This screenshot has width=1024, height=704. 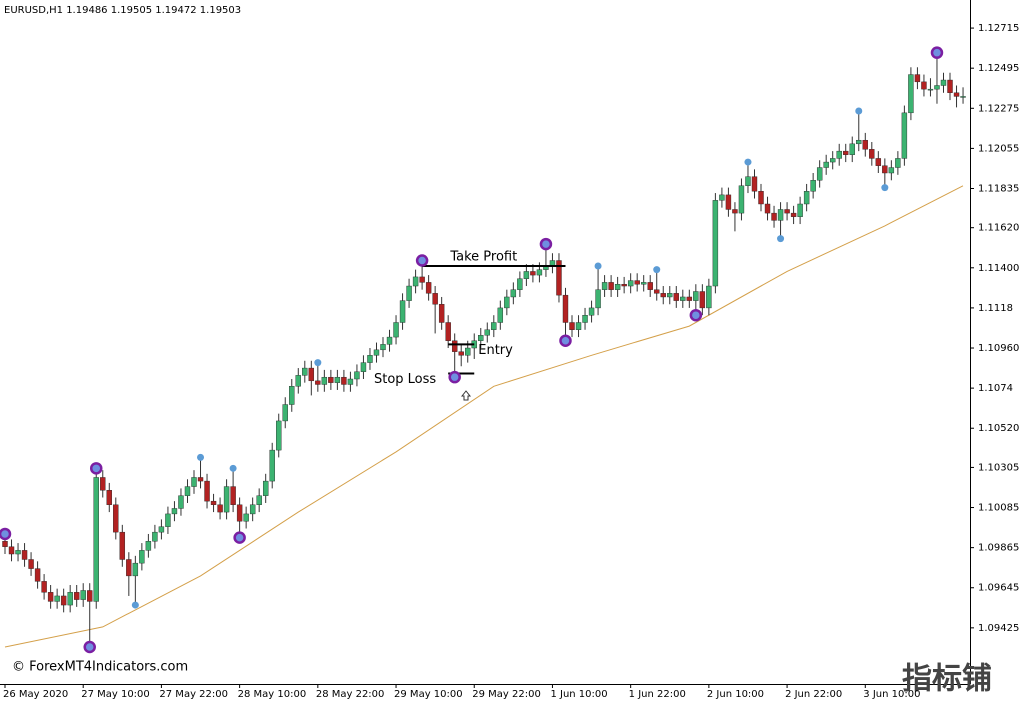 What do you see at coordinates (998, 189) in the screenshot?
I see `y-tick-label: 1.11835` at bounding box center [998, 189].